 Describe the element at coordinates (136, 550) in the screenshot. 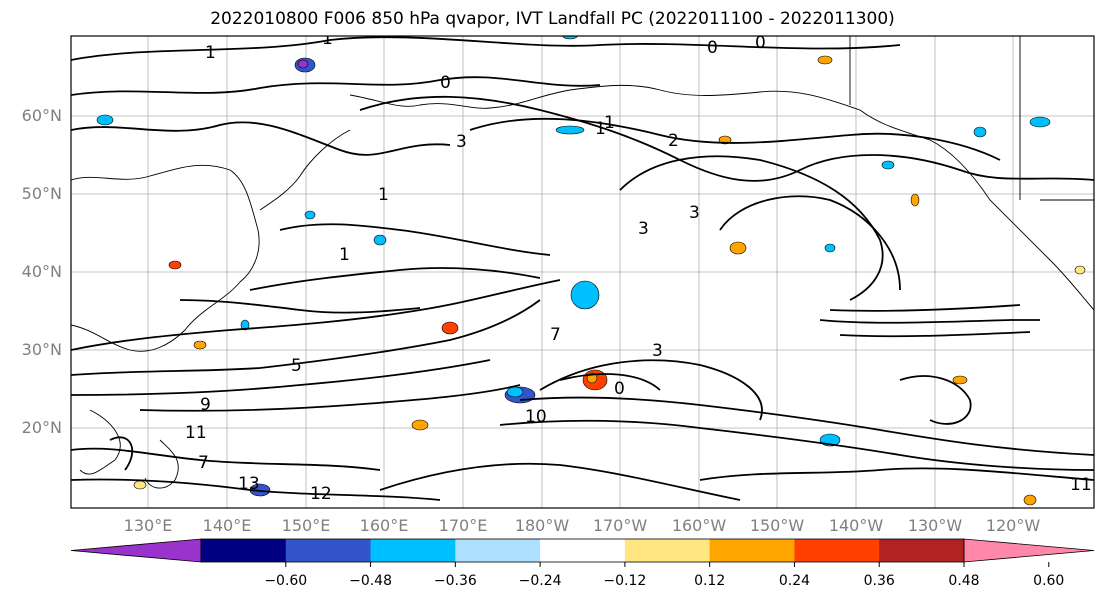

I see `colorbar-extend-low` at that location.